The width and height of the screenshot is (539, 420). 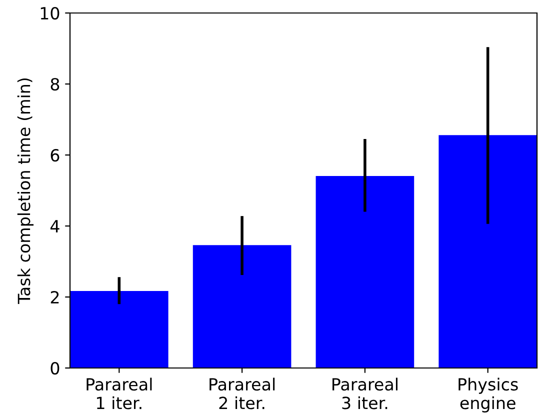 I want to click on y-tick-label: 4, so click(x=55, y=226).